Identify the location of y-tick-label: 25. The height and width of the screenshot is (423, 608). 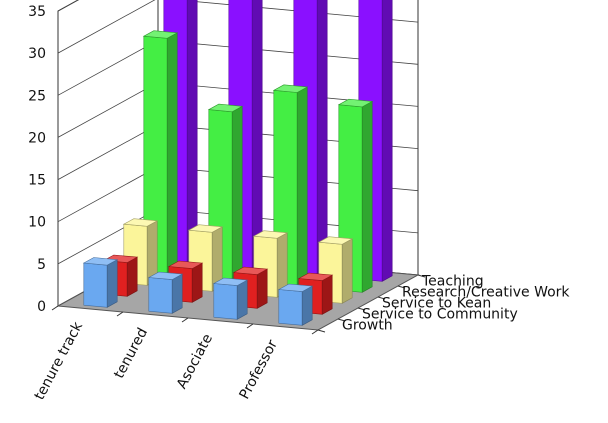
(37, 96).